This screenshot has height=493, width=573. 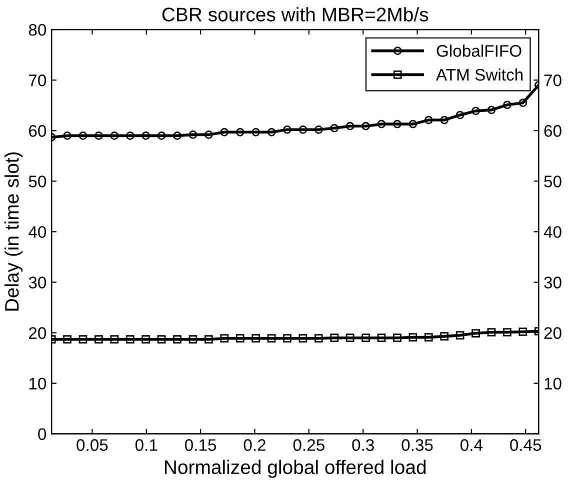 I want to click on y2-tick-label: 40, so click(x=553, y=232).